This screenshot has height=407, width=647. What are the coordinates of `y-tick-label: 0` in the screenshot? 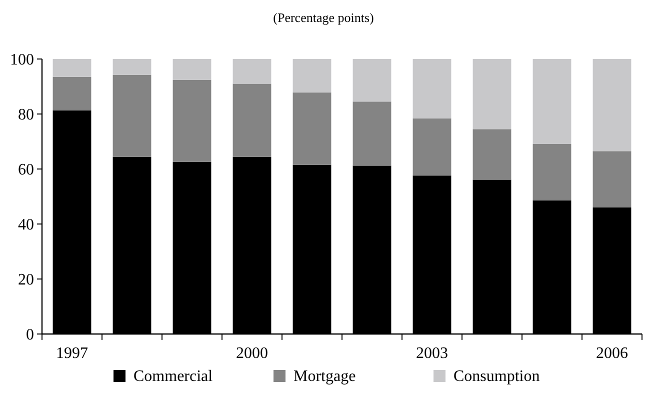 It's located at (30, 335).